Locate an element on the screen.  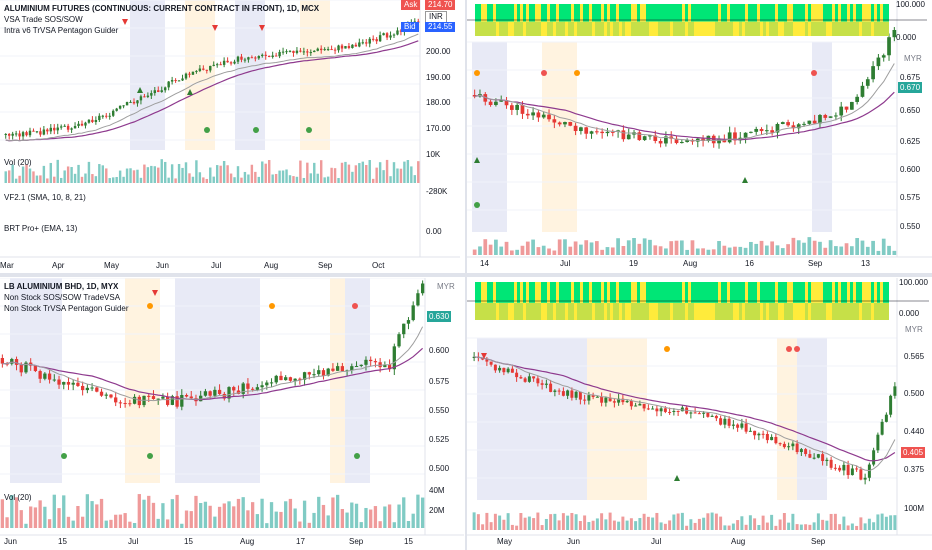
tl-vf-label: VF2.1 (SMA, 10, 8, 21) is located at coordinates (45, 197).